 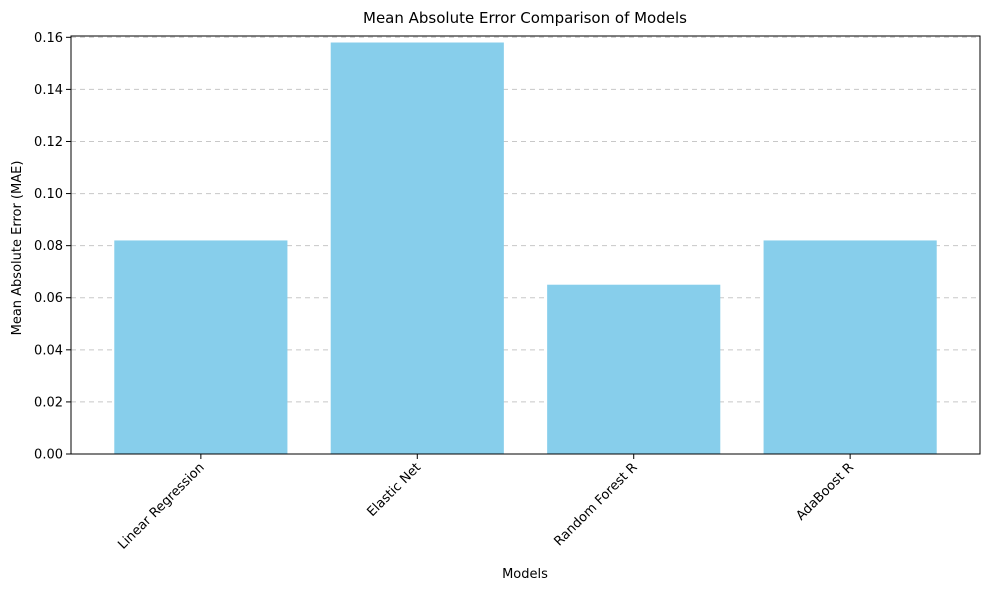 I want to click on x-tick-label: Linear Regression, so click(x=161, y=506).